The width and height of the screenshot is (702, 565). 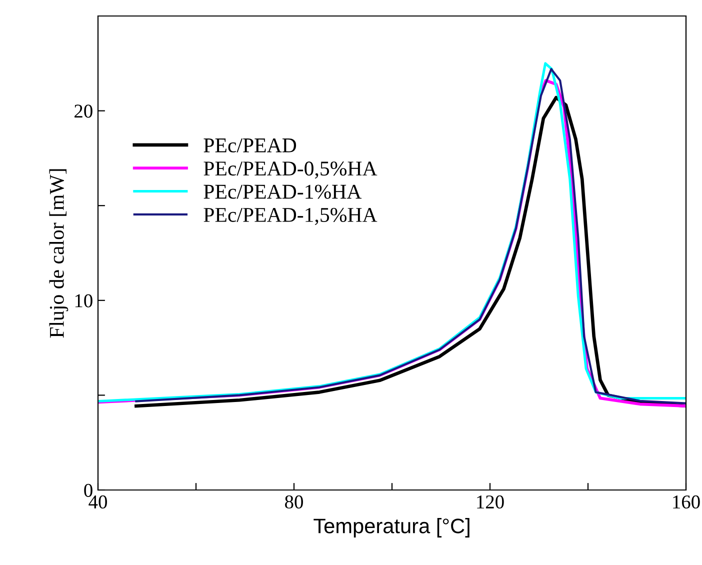 What do you see at coordinates (392, 528) in the screenshot?
I see `x-axis-title: Temperatura [°C]` at bounding box center [392, 528].